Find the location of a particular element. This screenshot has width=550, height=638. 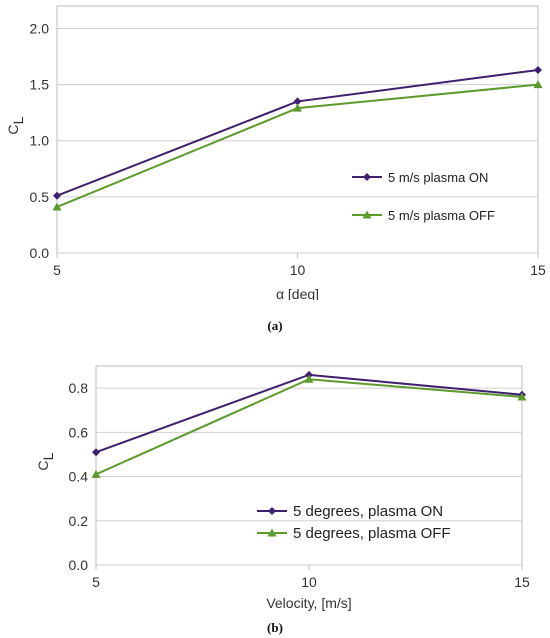

caption-b: (b) is located at coordinates (275, 627).